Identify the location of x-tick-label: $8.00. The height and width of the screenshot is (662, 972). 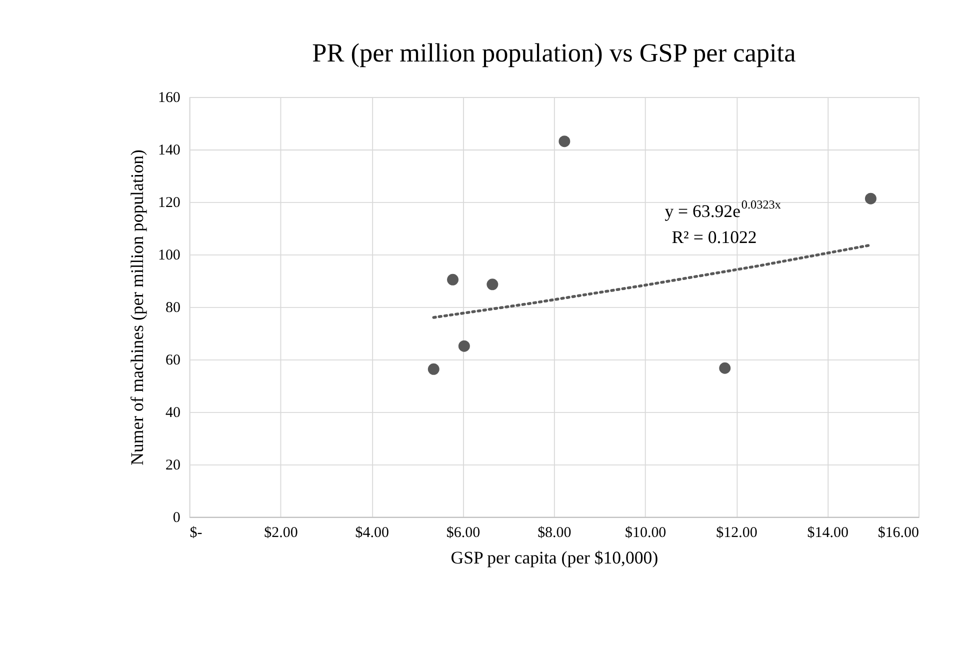
(555, 533).